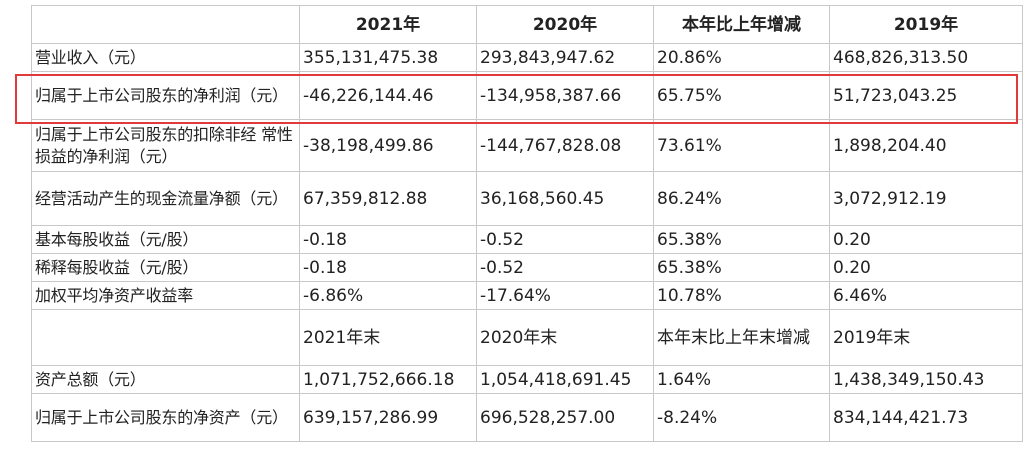 The image size is (1029, 459). Describe the element at coordinates (388, 145) in the screenshot. I see `table-cell: -38,198,499.86` at that location.